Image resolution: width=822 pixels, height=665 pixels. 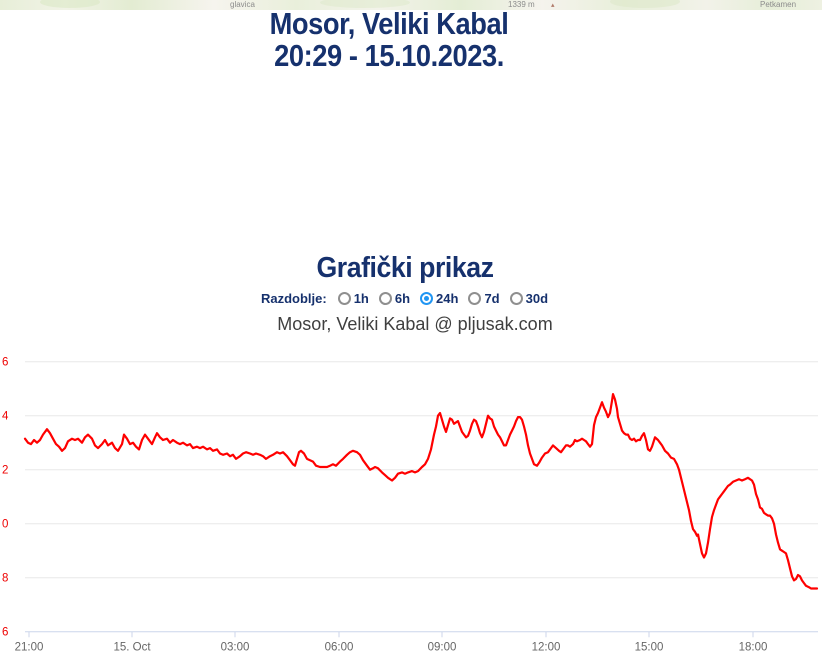 What do you see at coordinates (389, 55) in the screenshot?
I see `report-timestamp: 20:29 - 15.10.2023.` at bounding box center [389, 55].